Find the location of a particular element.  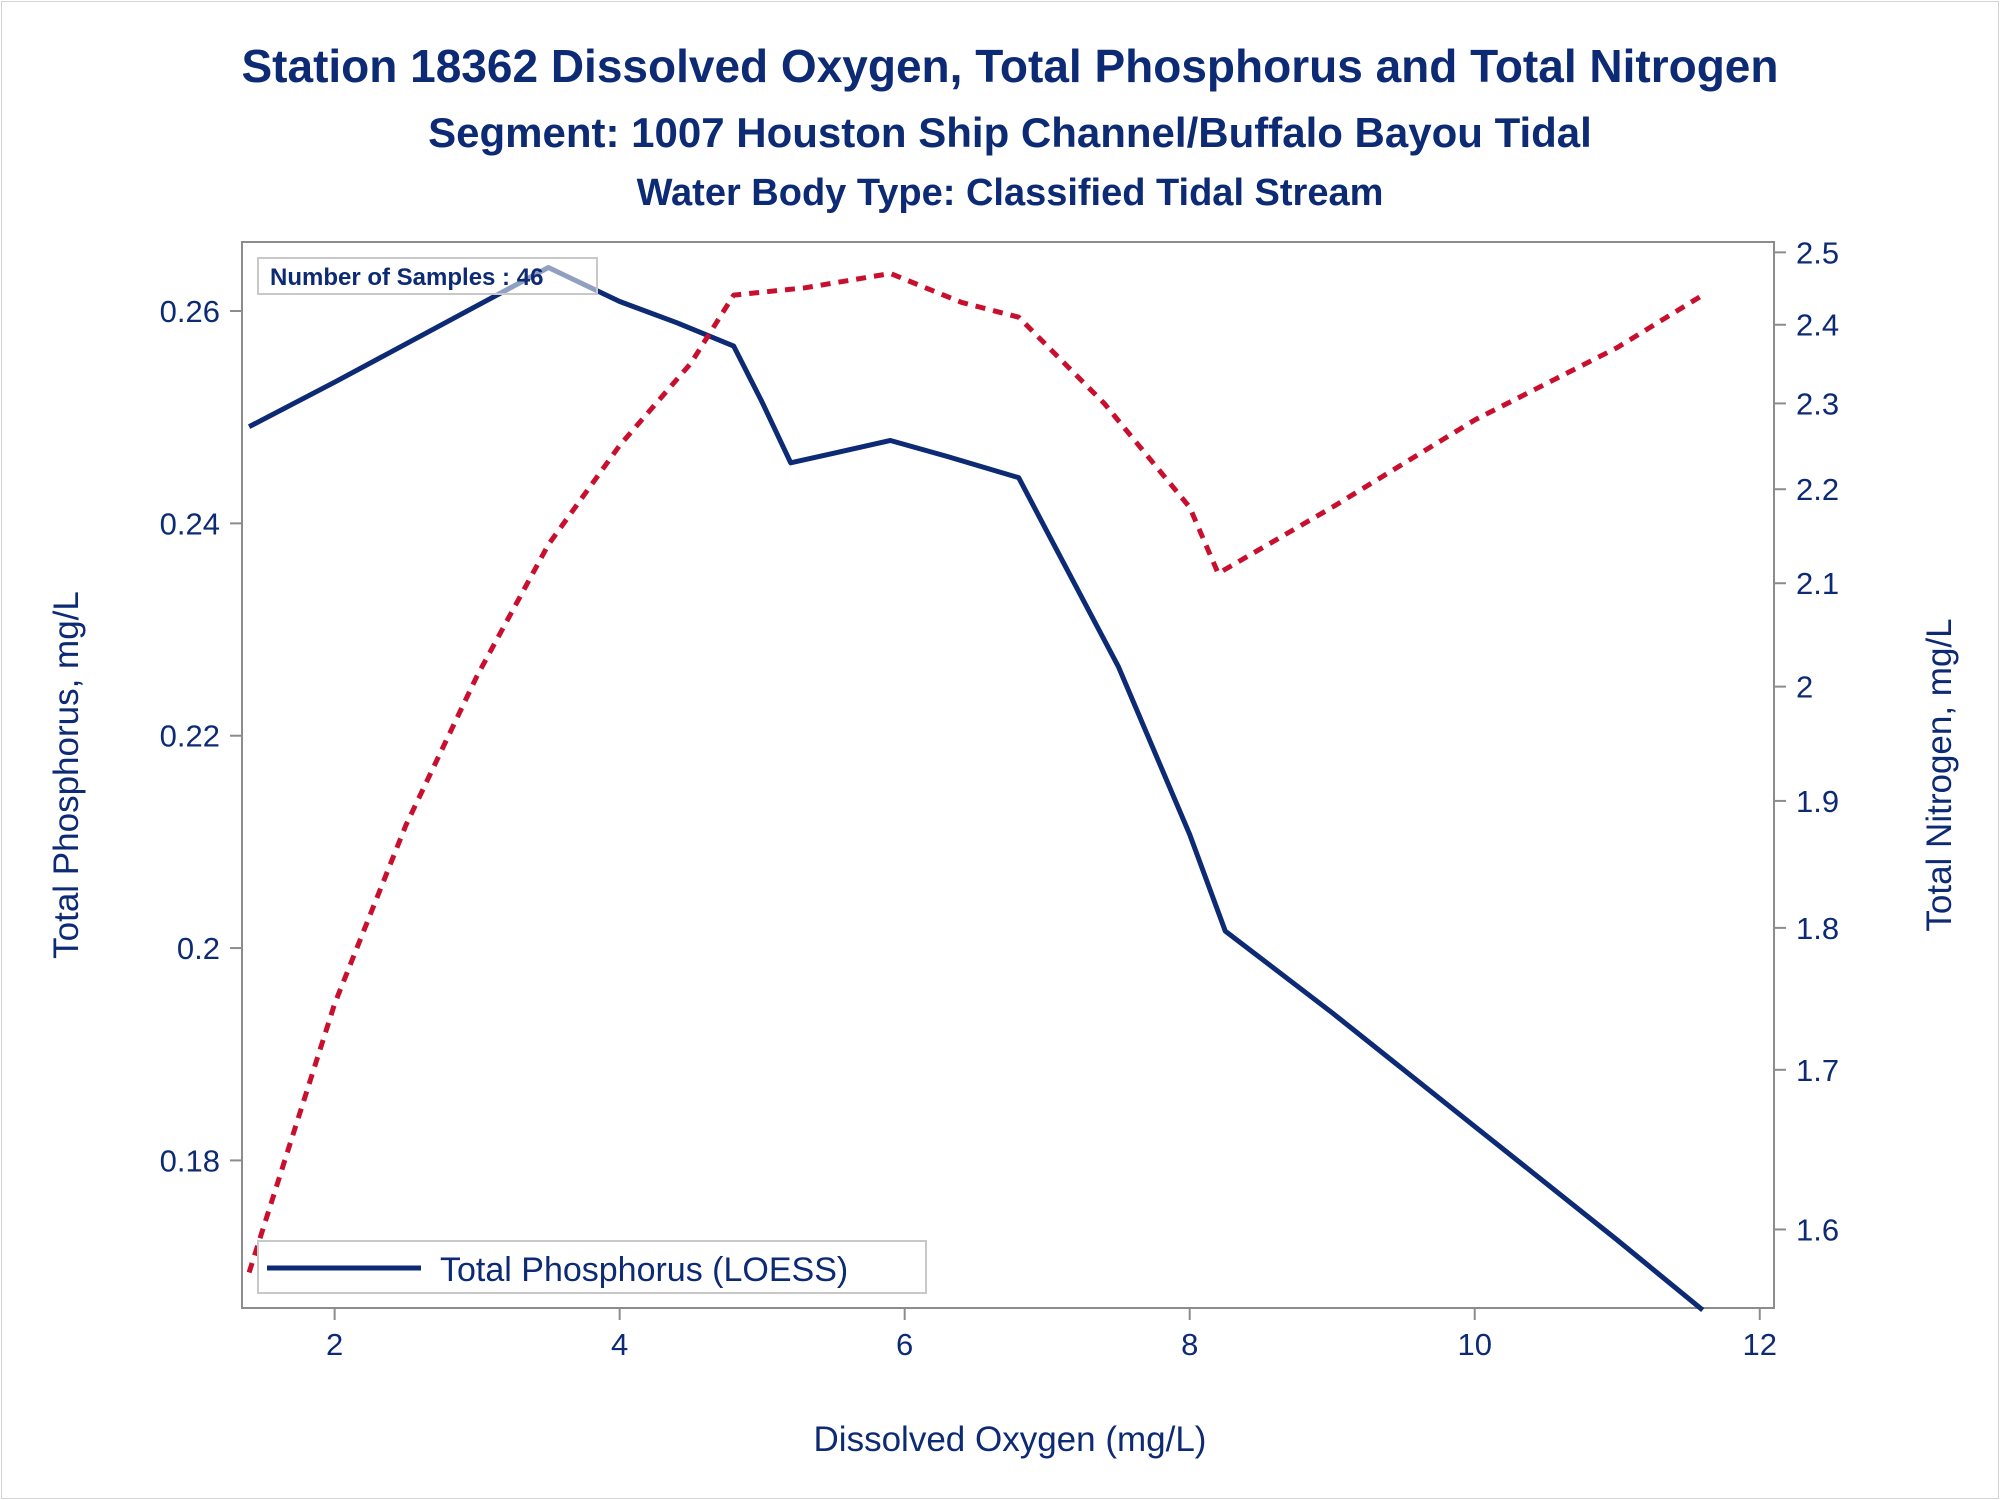

y-axis-left: 0.18 0.2 0.22 0.24 0.26 is located at coordinates (201, 736).